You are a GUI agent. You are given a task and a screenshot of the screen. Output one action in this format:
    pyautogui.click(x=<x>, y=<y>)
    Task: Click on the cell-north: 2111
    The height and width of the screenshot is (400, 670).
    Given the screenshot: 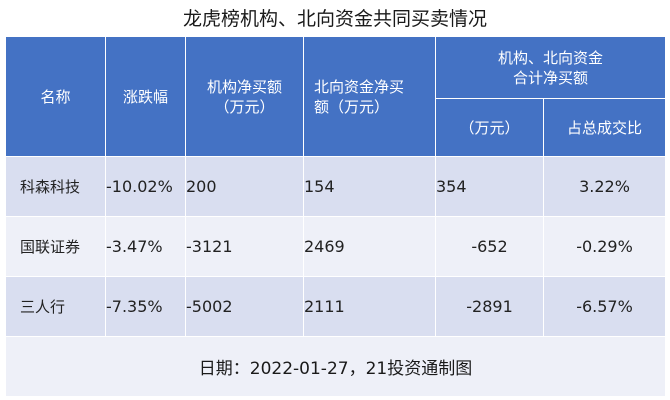 What is the action you would take?
    pyautogui.click(x=369, y=306)
    